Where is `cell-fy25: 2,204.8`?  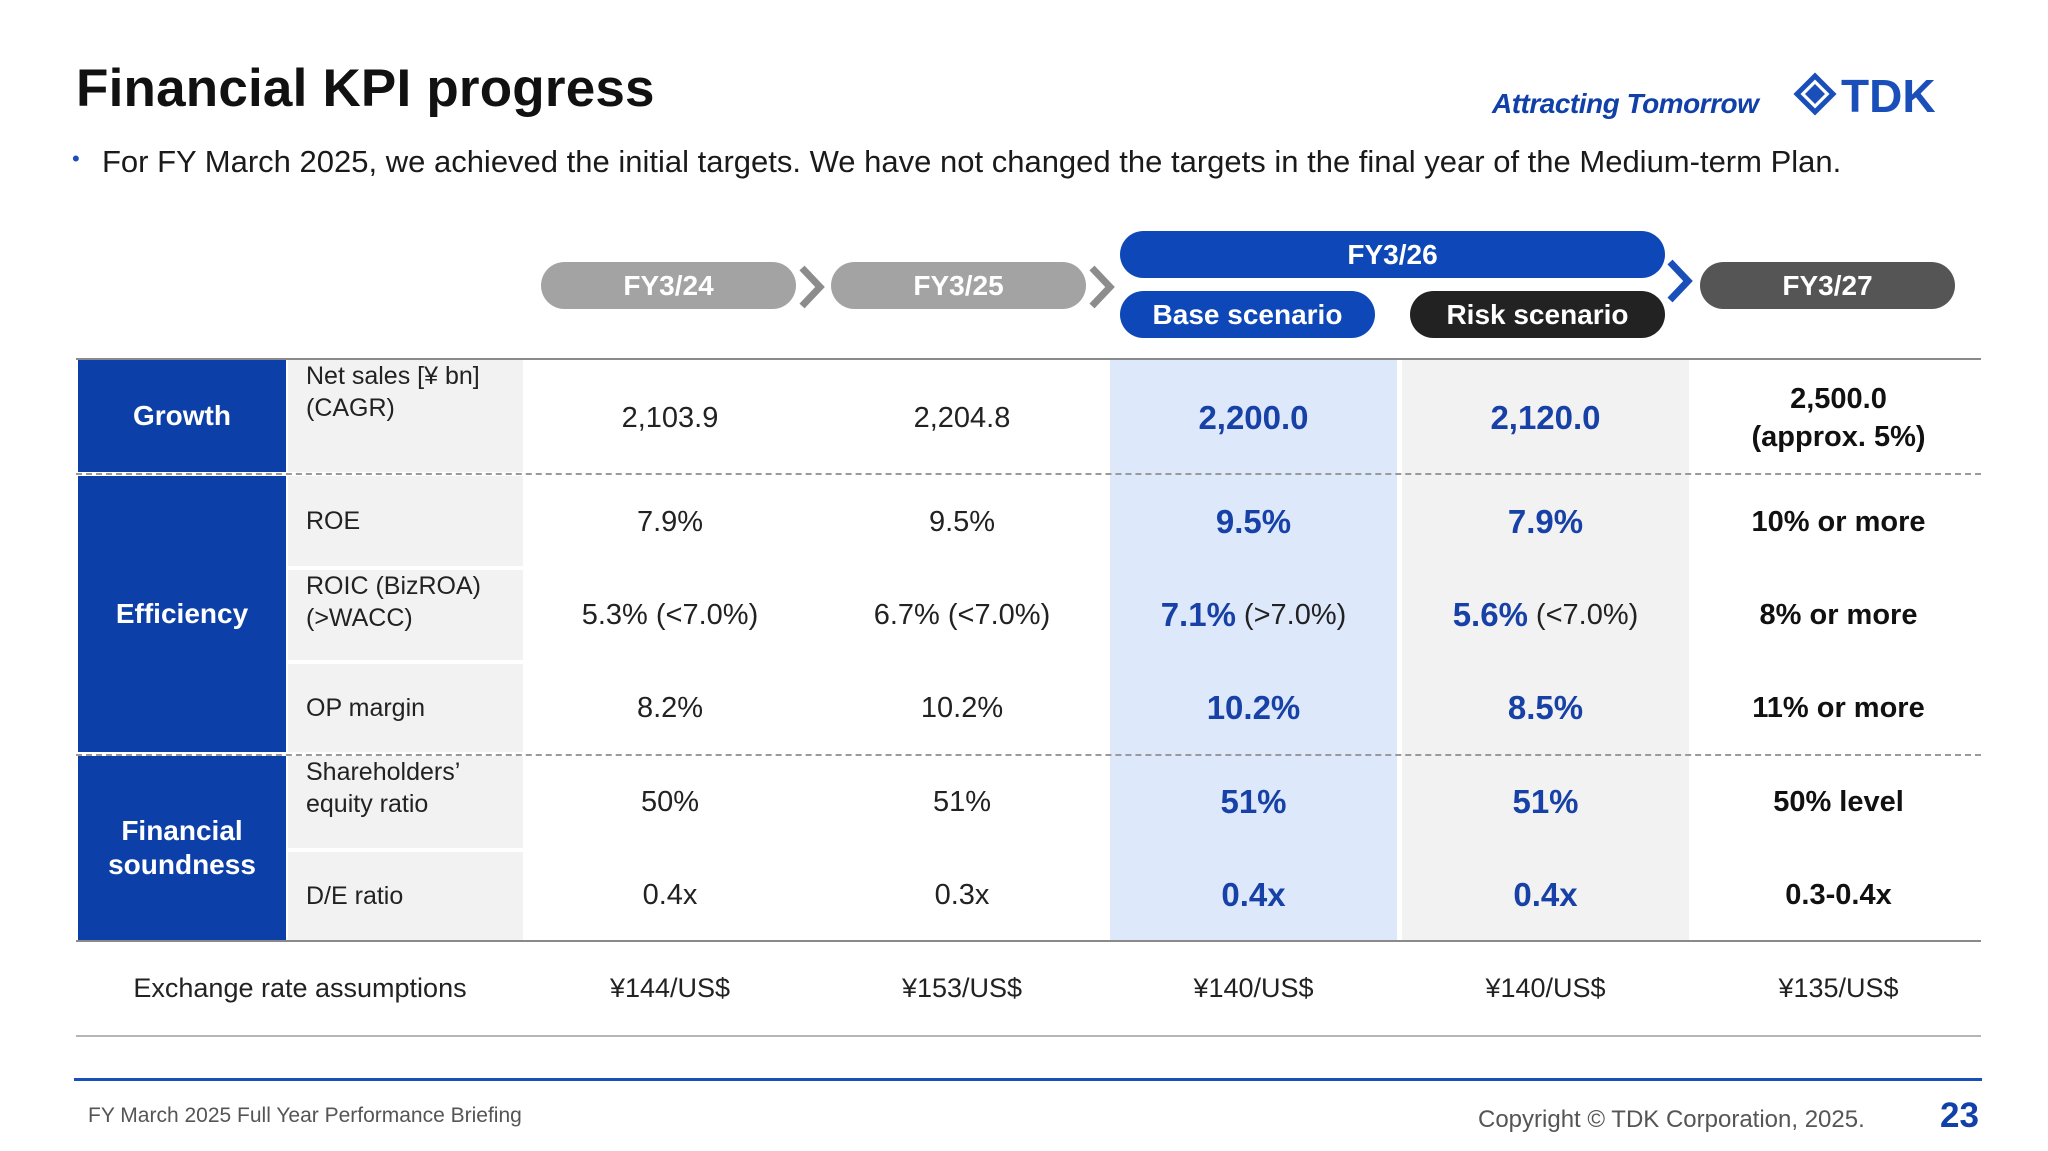 cell-fy25: 2,204.8 is located at coordinates (962, 417).